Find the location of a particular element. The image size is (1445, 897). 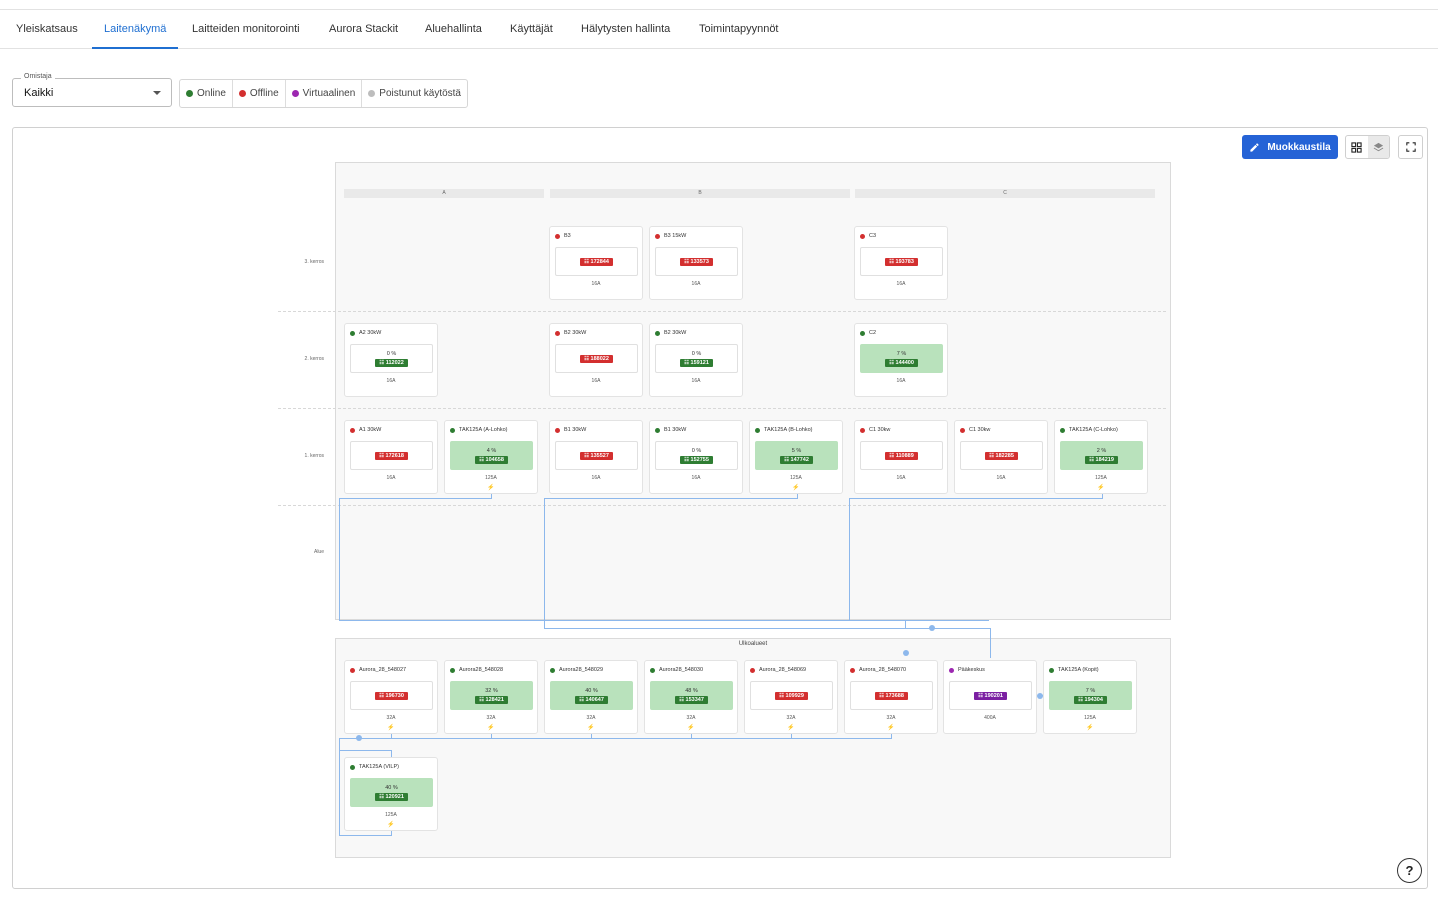

device-id-badge: ☷ 104658 is located at coordinates (491, 459).